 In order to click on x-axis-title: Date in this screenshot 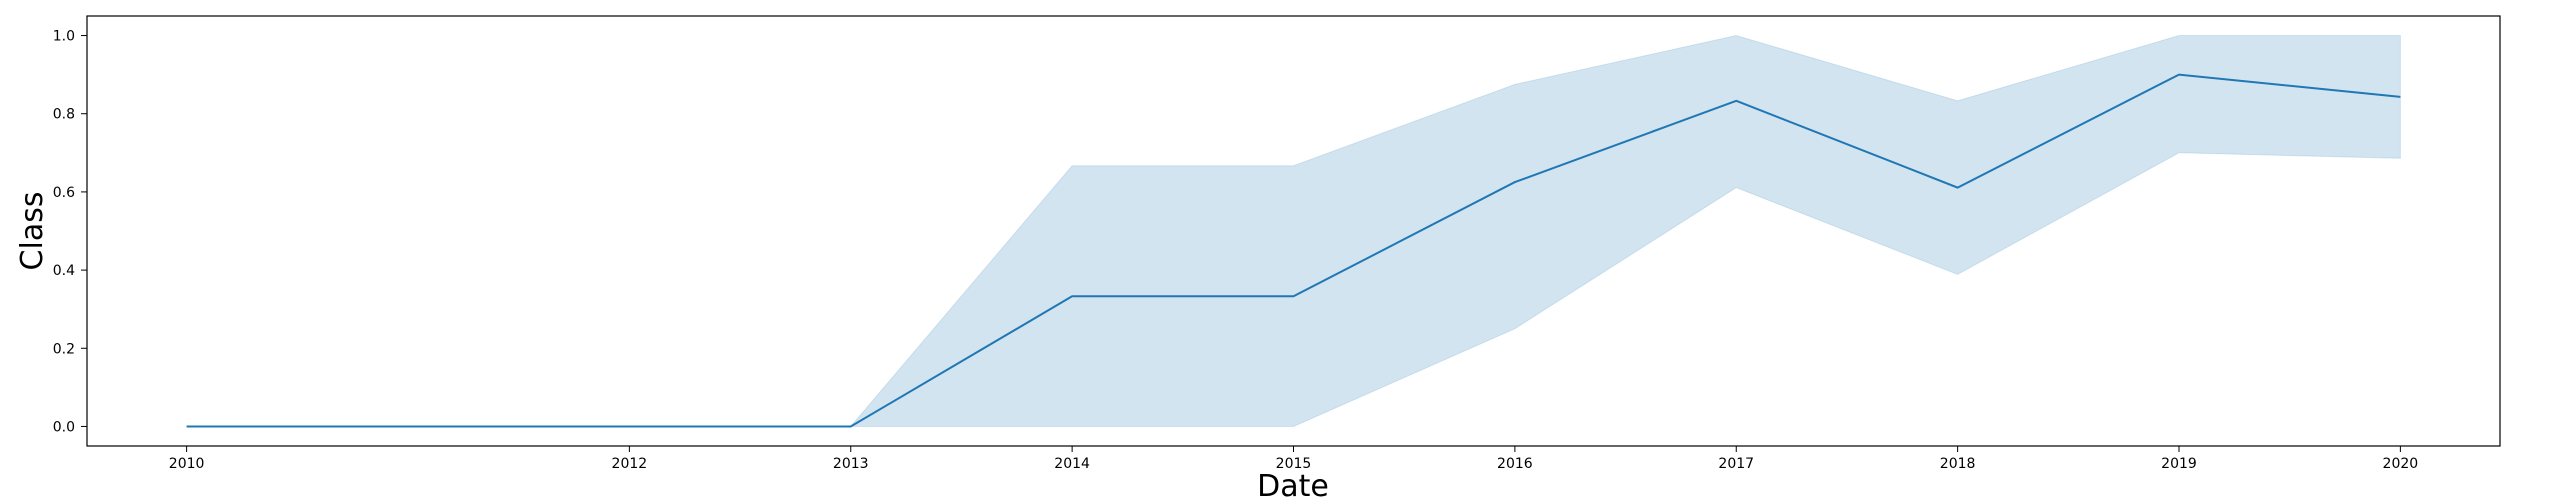, I will do `click(1293, 484)`.